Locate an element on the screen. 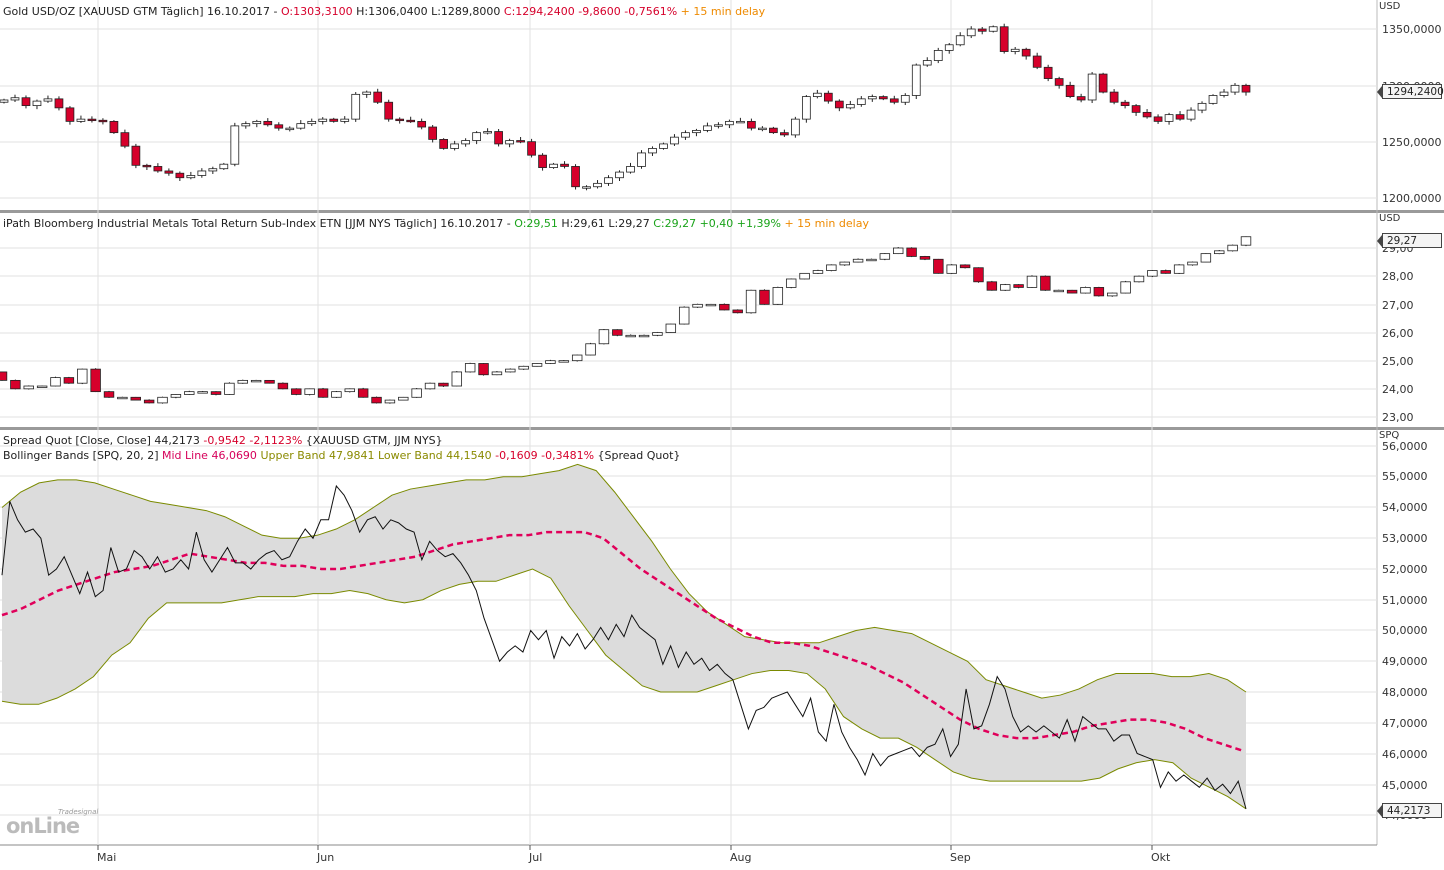 Image resolution: width=1444 pixels, height=870 pixels. price-tick-label: 55,0000 is located at coordinates (1405, 476).